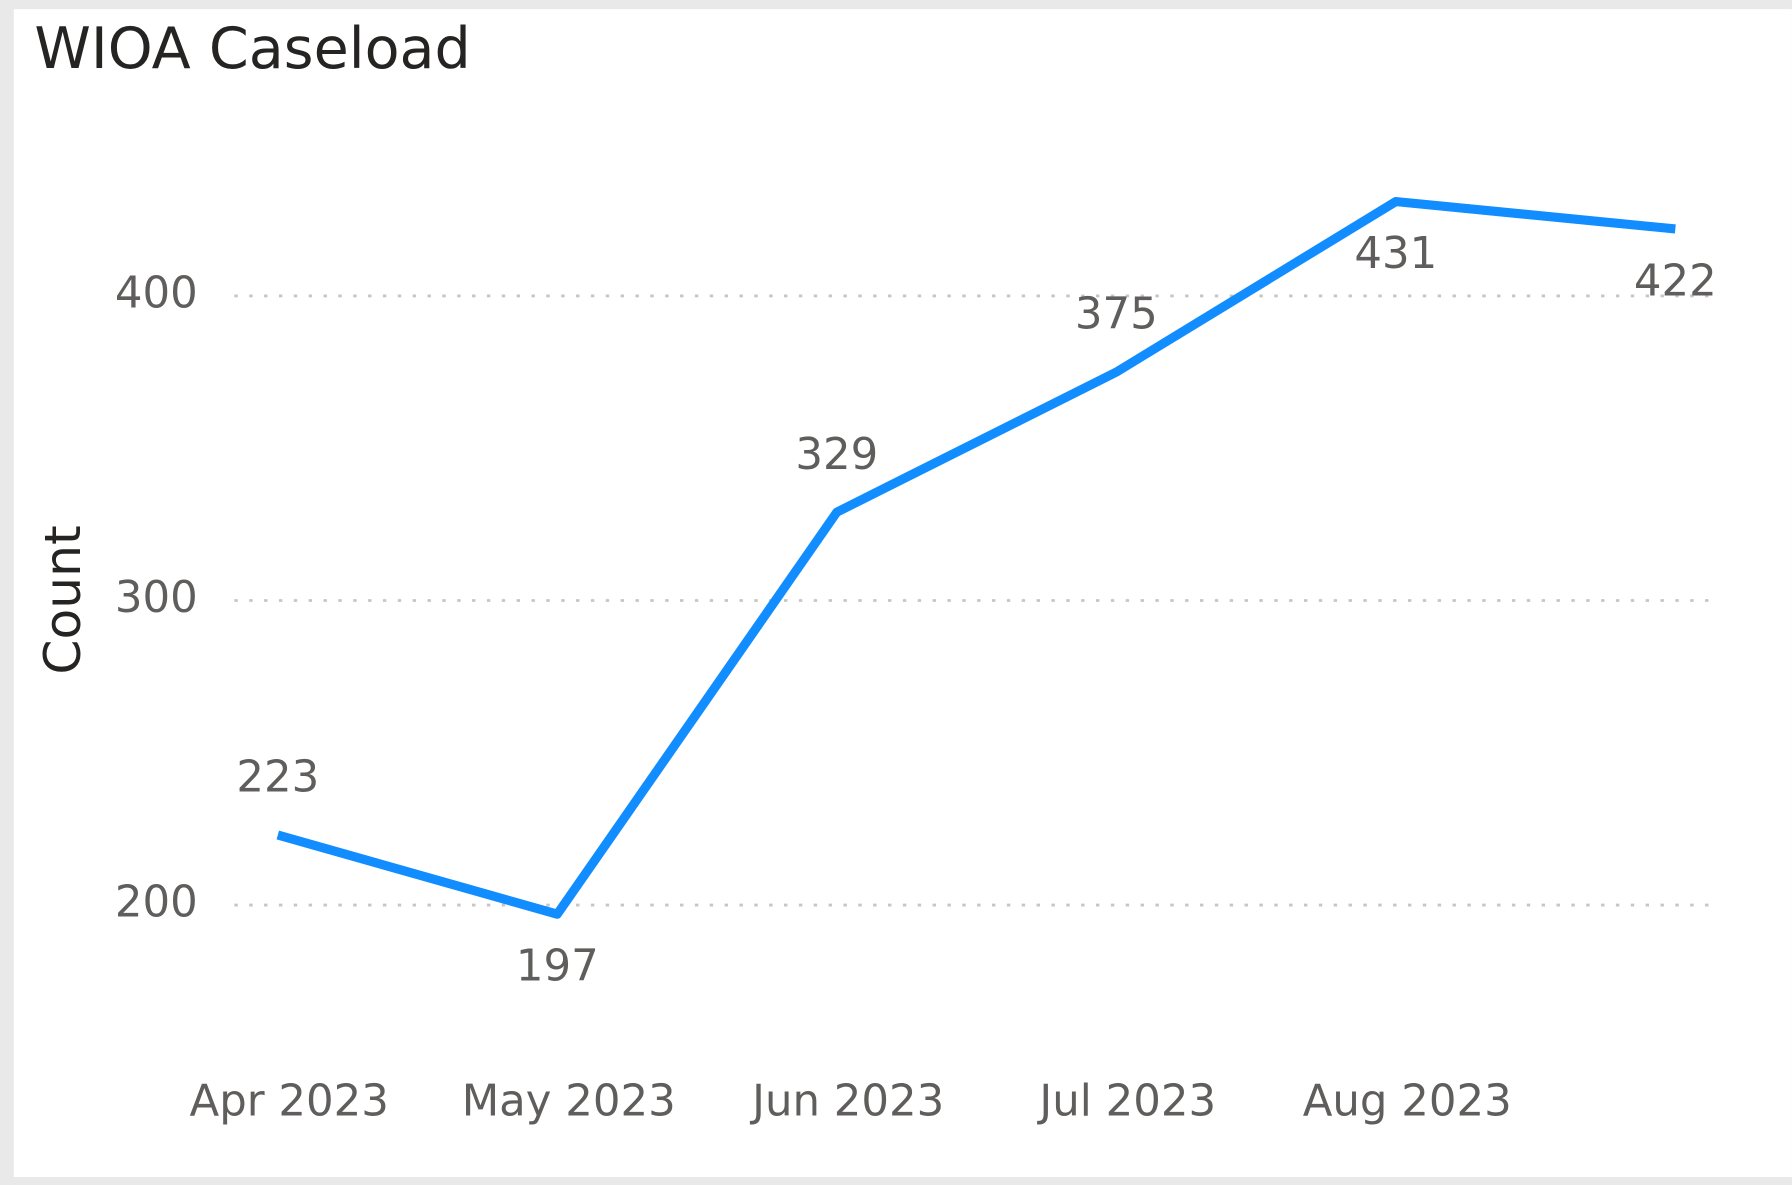  I want to click on x-tick-label: Jul 2023, so click(1126, 1101).